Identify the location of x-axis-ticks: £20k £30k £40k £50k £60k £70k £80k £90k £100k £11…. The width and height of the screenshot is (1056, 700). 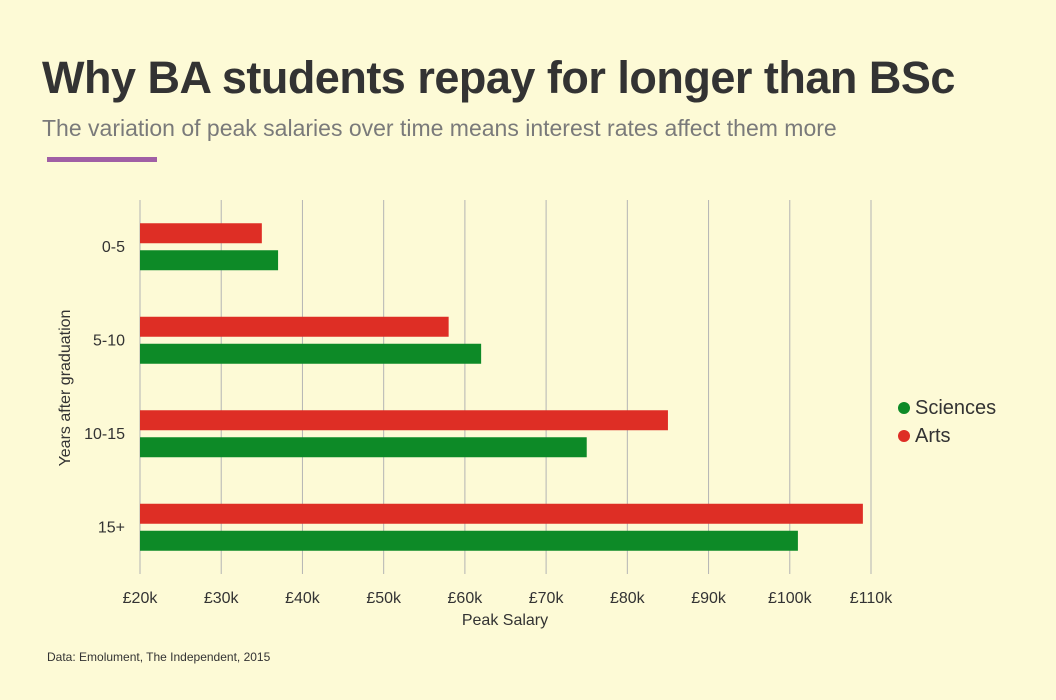
(508, 598).